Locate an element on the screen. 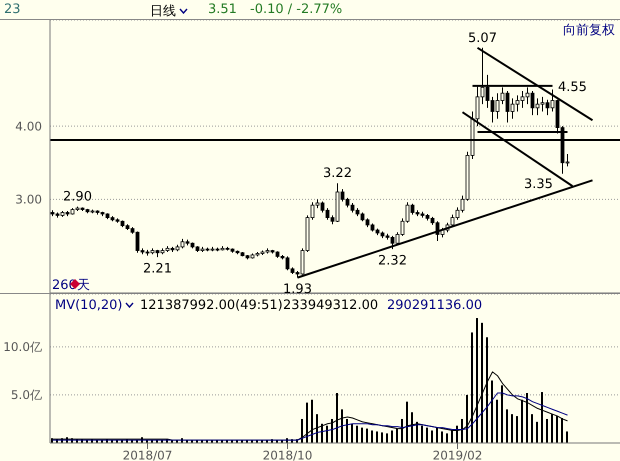  annotation: 向前复权 is located at coordinates (589, 30).